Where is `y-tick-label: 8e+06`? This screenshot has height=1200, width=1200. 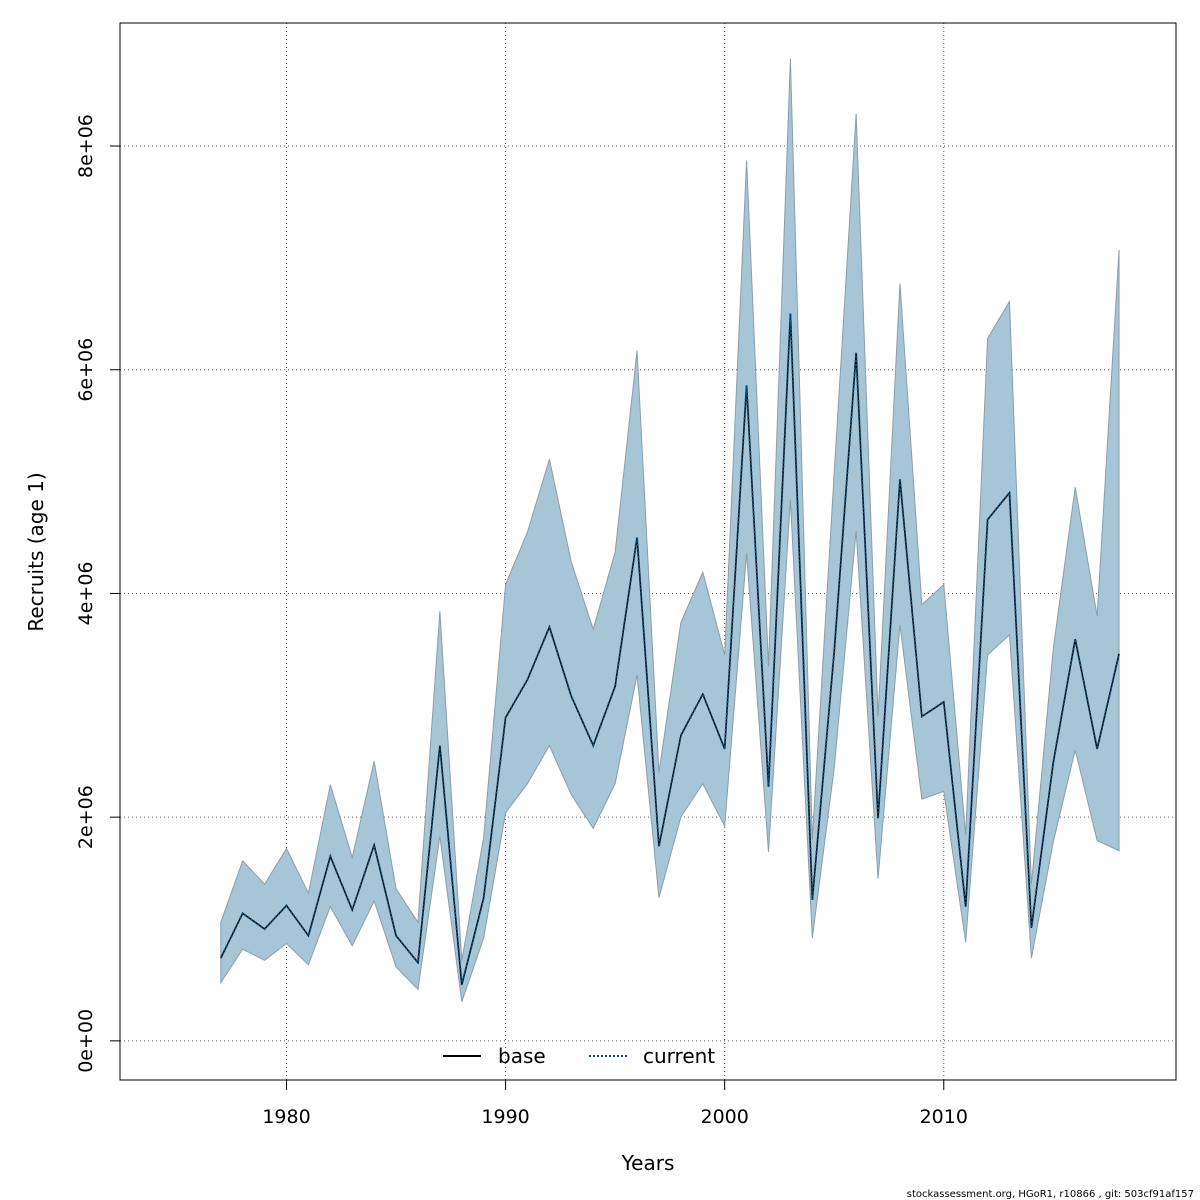
y-tick-label: 8e+06 is located at coordinates (86, 146).